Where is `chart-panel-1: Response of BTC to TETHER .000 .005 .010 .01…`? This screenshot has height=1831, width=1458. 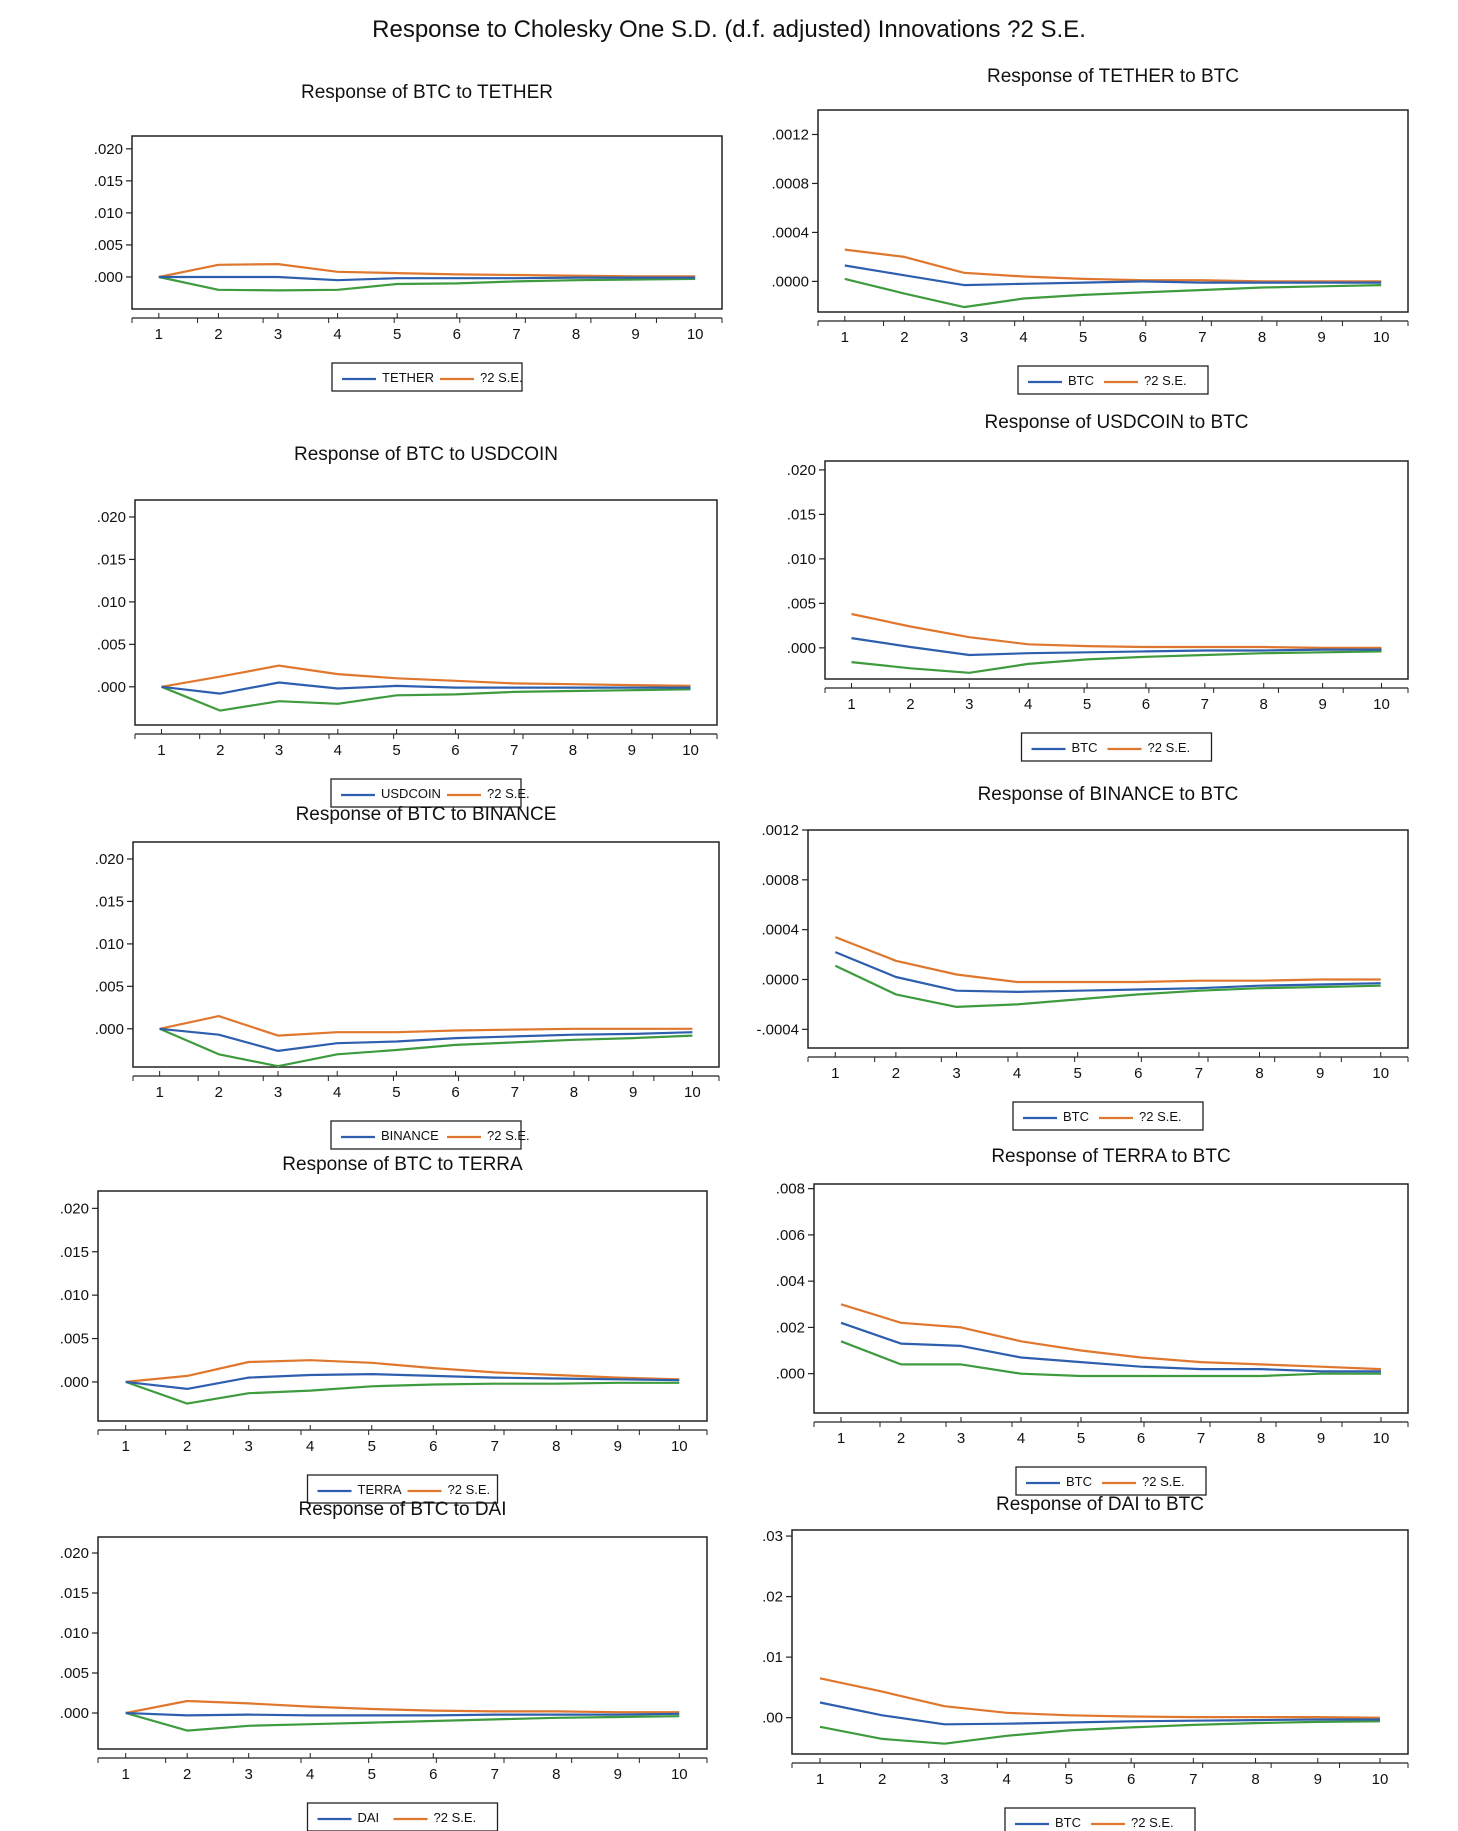
chart-panel-1: Response of BTC to TETHER .000 .005 .010 .01… is located at coordinates (408, 237).